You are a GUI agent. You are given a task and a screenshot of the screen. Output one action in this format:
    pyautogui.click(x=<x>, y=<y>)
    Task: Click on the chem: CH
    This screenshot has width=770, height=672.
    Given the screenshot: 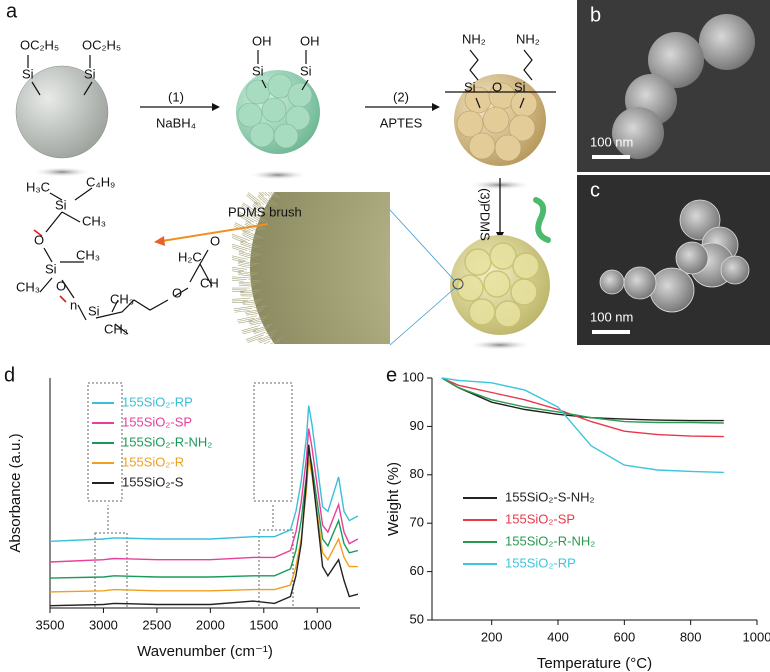 What is the action you would take?
    pyautogui.click(x=209, y=282)
    